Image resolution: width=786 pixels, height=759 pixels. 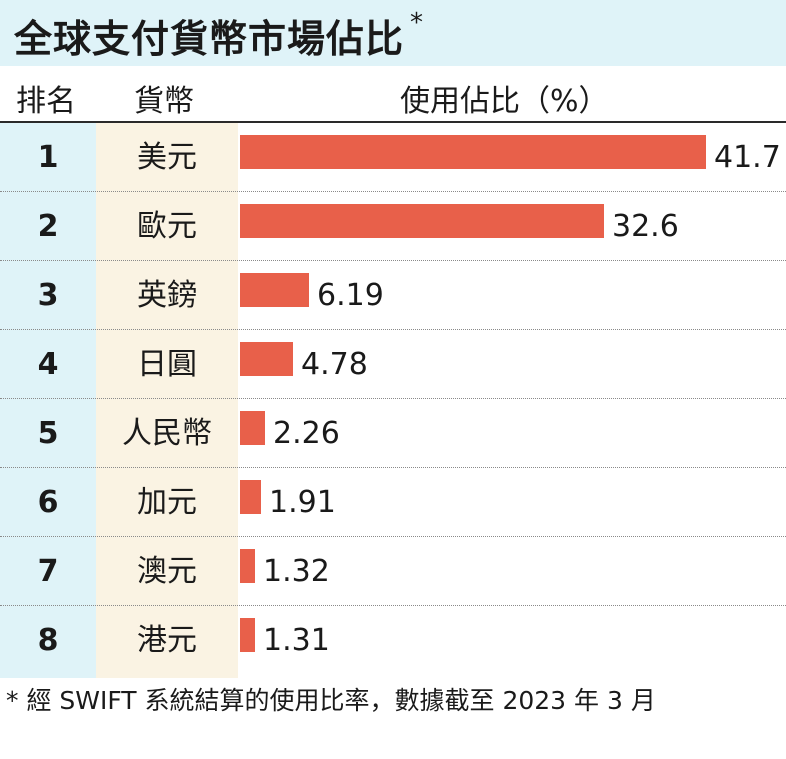 I want to click on value-label: 1.31, so click(x=296, y=640).